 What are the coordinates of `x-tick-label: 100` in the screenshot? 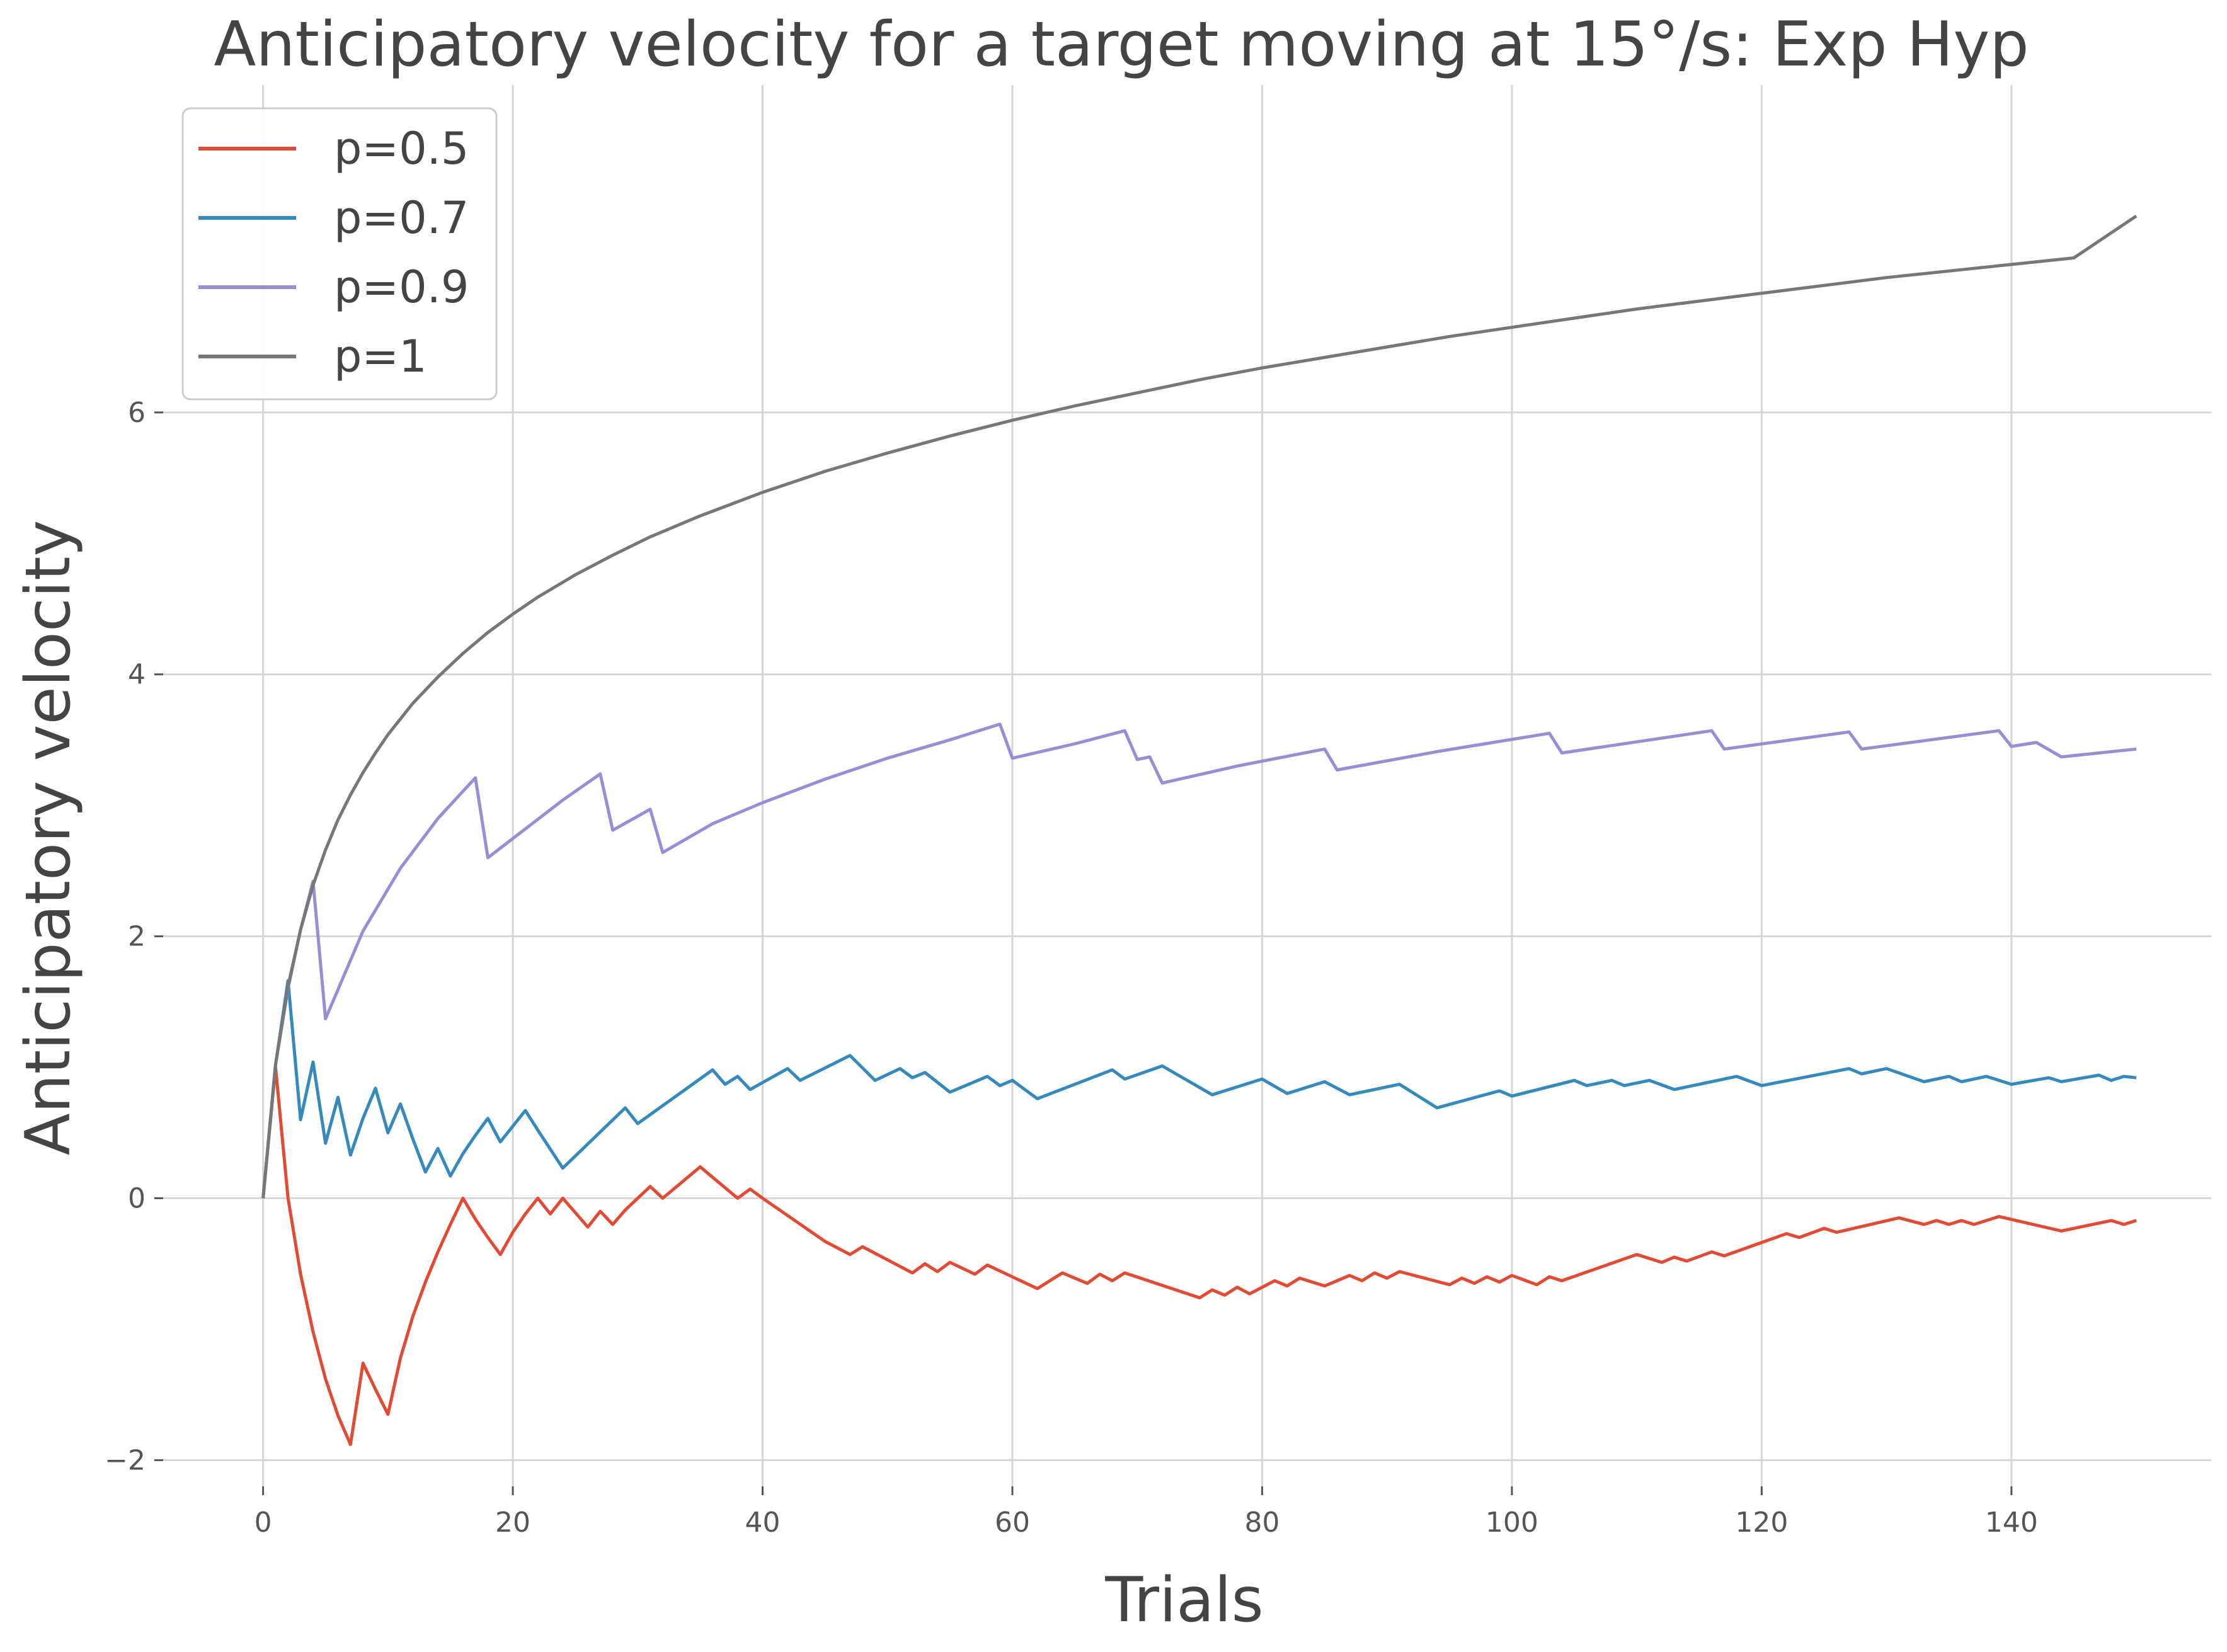 It's located at (1512, 1523).